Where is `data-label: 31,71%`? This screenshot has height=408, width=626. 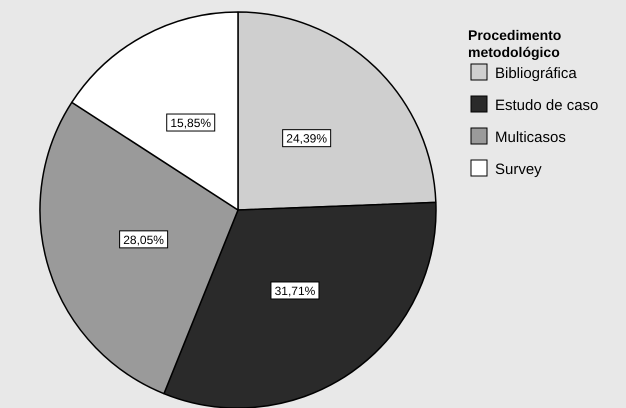
data-label: 31,71% is located at coordinates (295, 291).